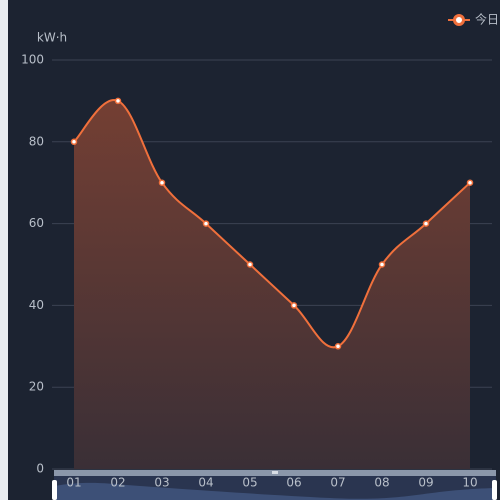  Describe the element at coordinates (32, 60) in the screenshot. I see `y-tick-label: 100` at that location.